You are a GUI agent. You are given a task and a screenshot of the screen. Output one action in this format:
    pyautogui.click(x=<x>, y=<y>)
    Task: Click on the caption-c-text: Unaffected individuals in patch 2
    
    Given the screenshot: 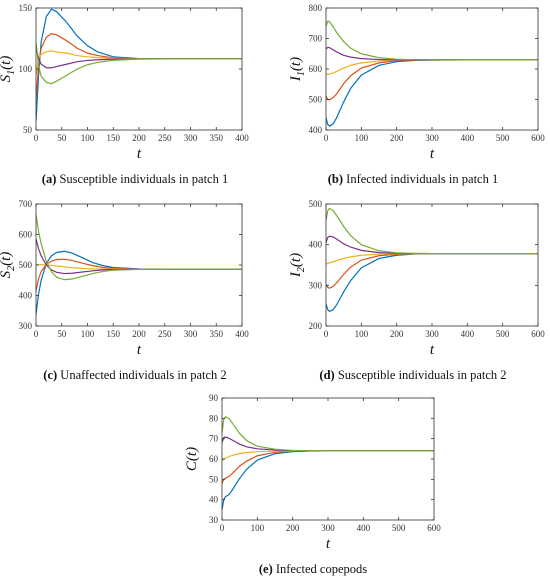 What is the action you would take?
    pyautogui.click(x=143, y=375)
    